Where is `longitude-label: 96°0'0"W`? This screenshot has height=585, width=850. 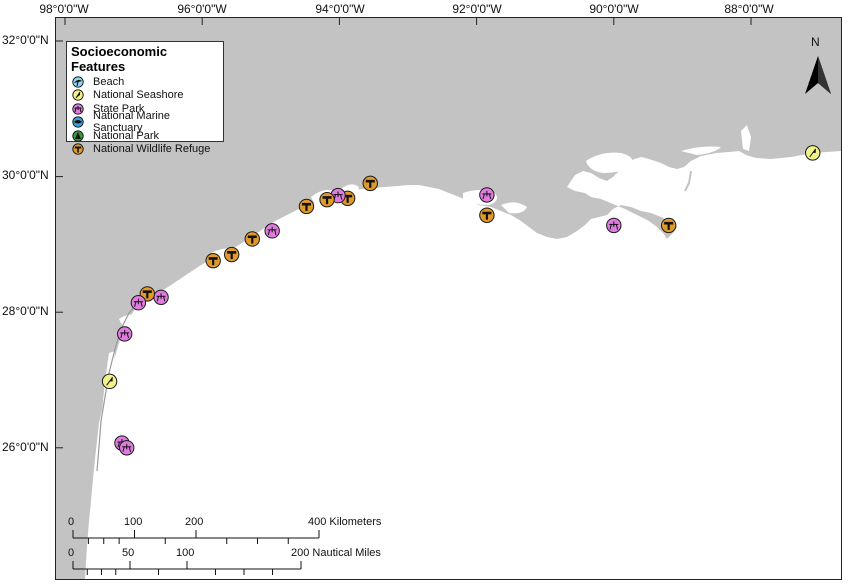 longitude-label: 96°0'0"W is located at coordinates (202, 9).